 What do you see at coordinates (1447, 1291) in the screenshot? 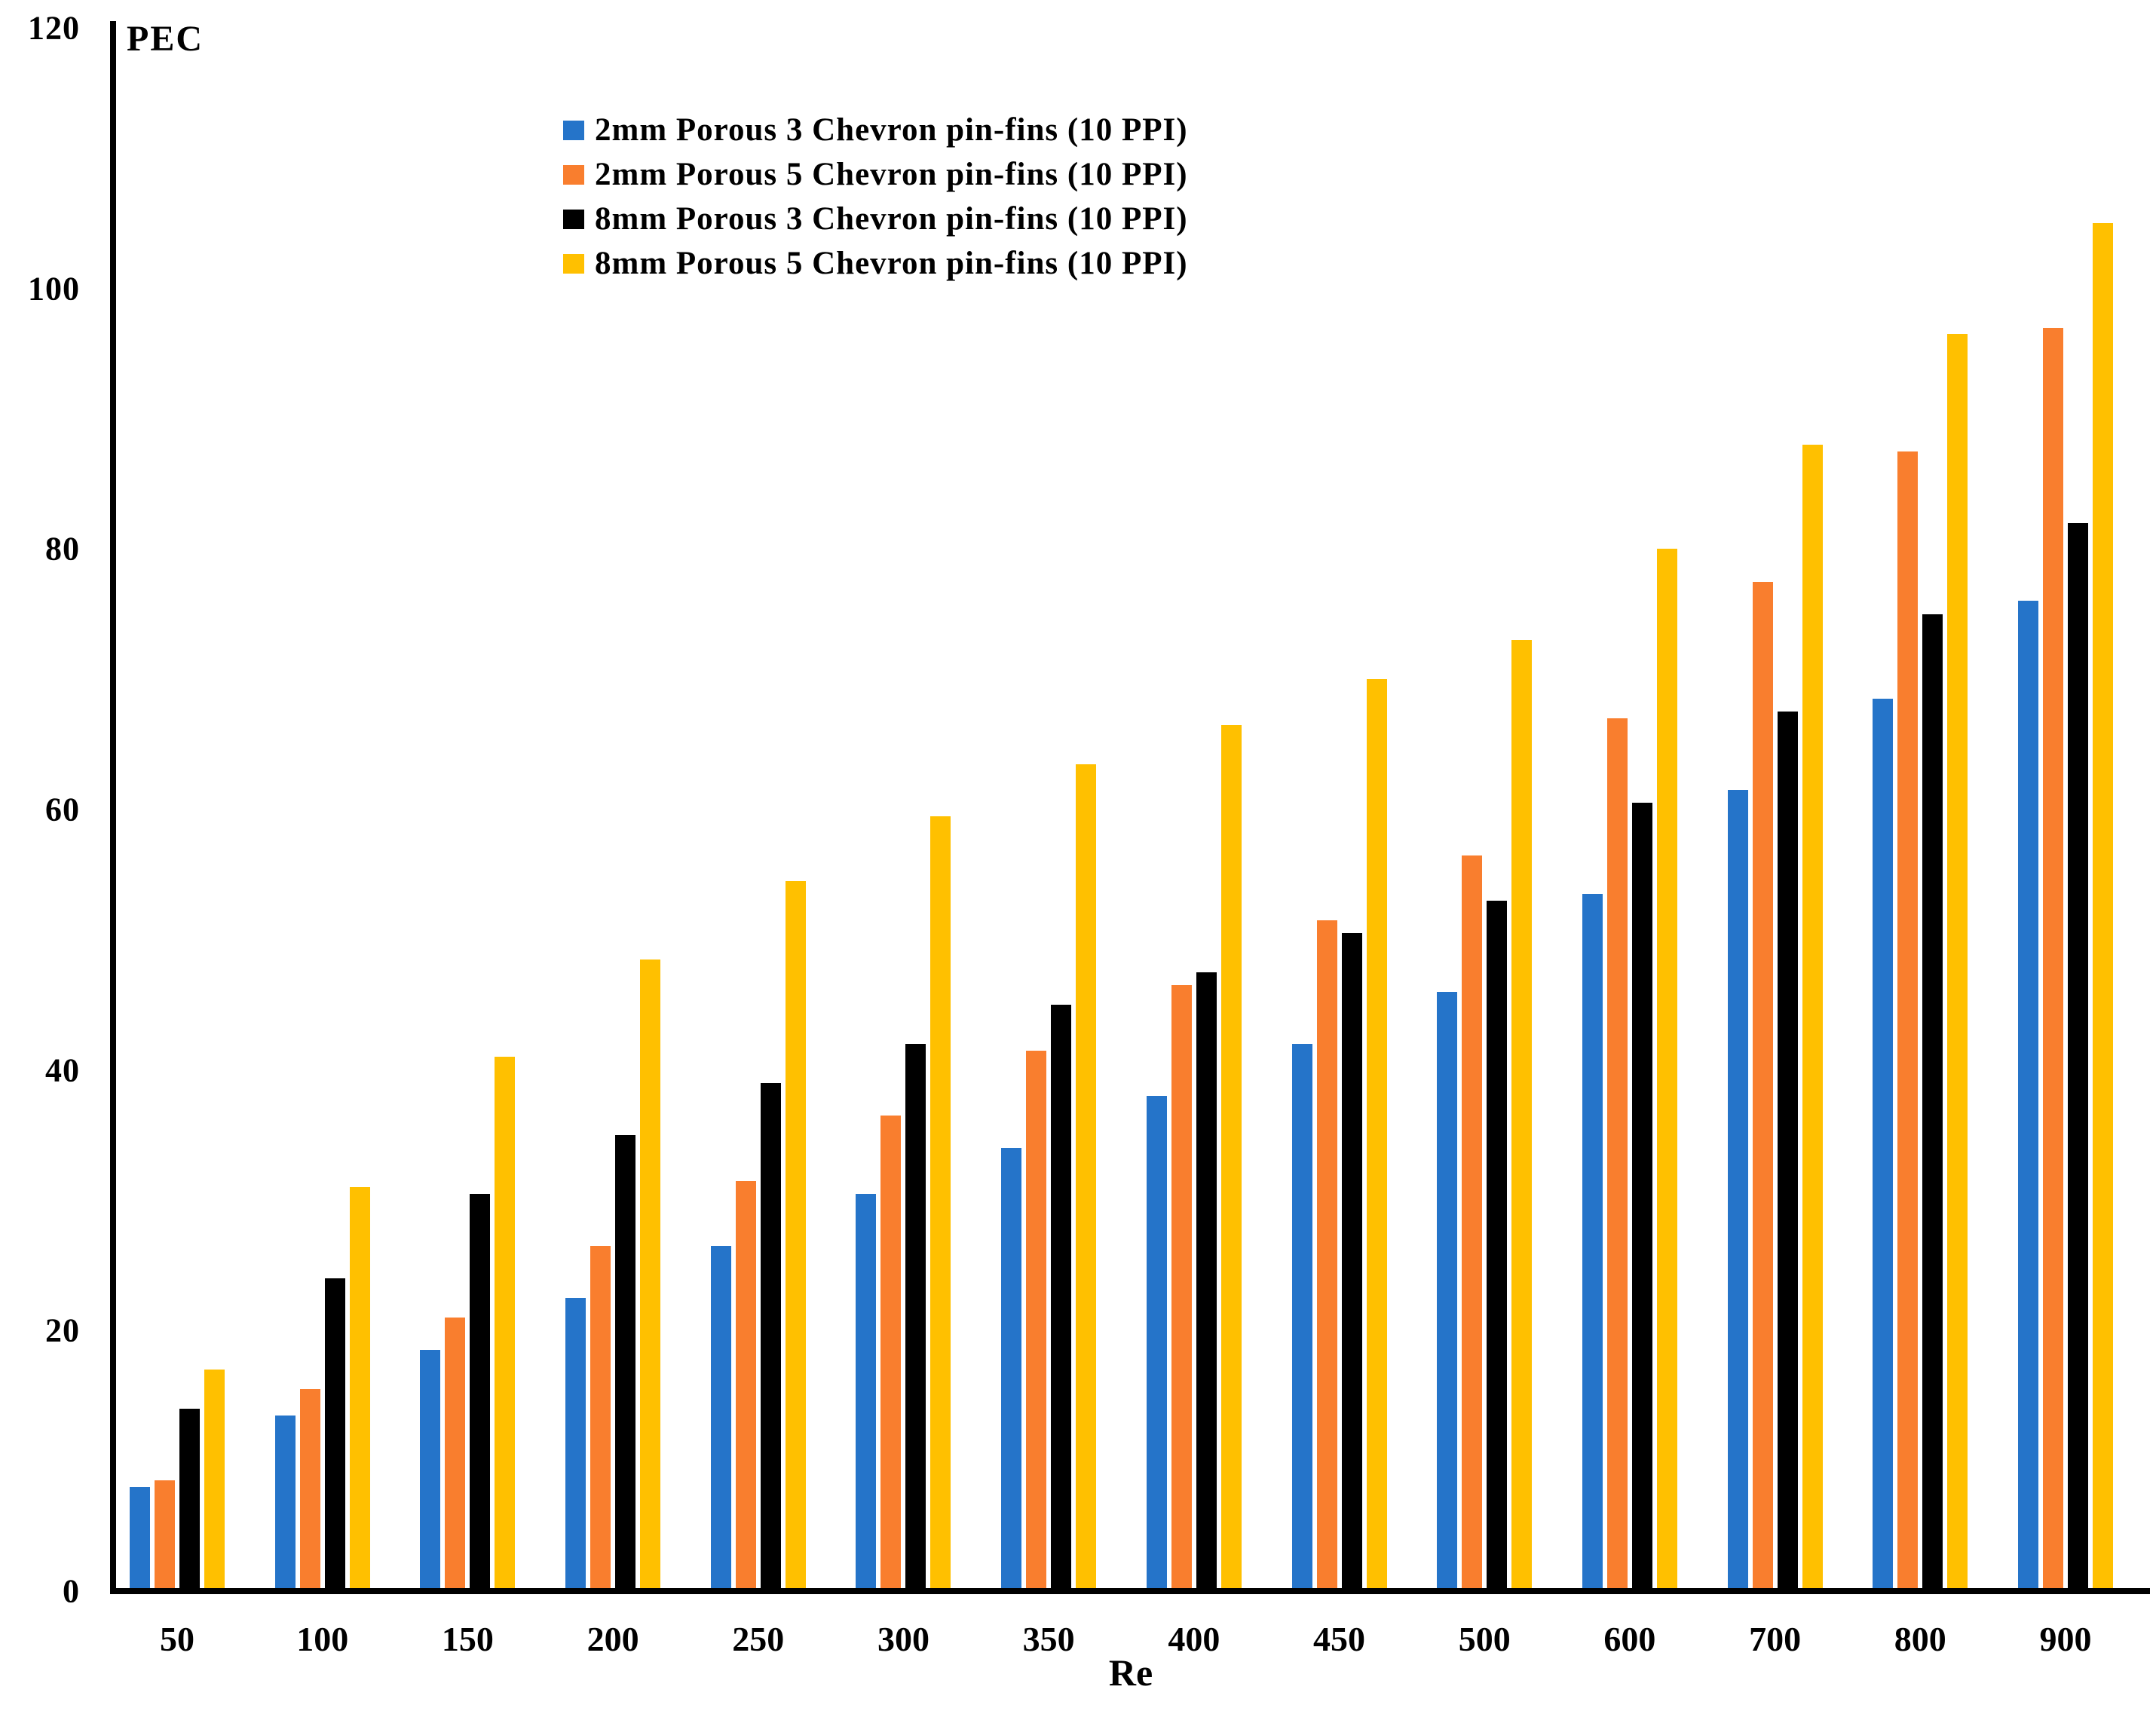
I see `bar-series1-re500` at bounding box center [1447, 1291].